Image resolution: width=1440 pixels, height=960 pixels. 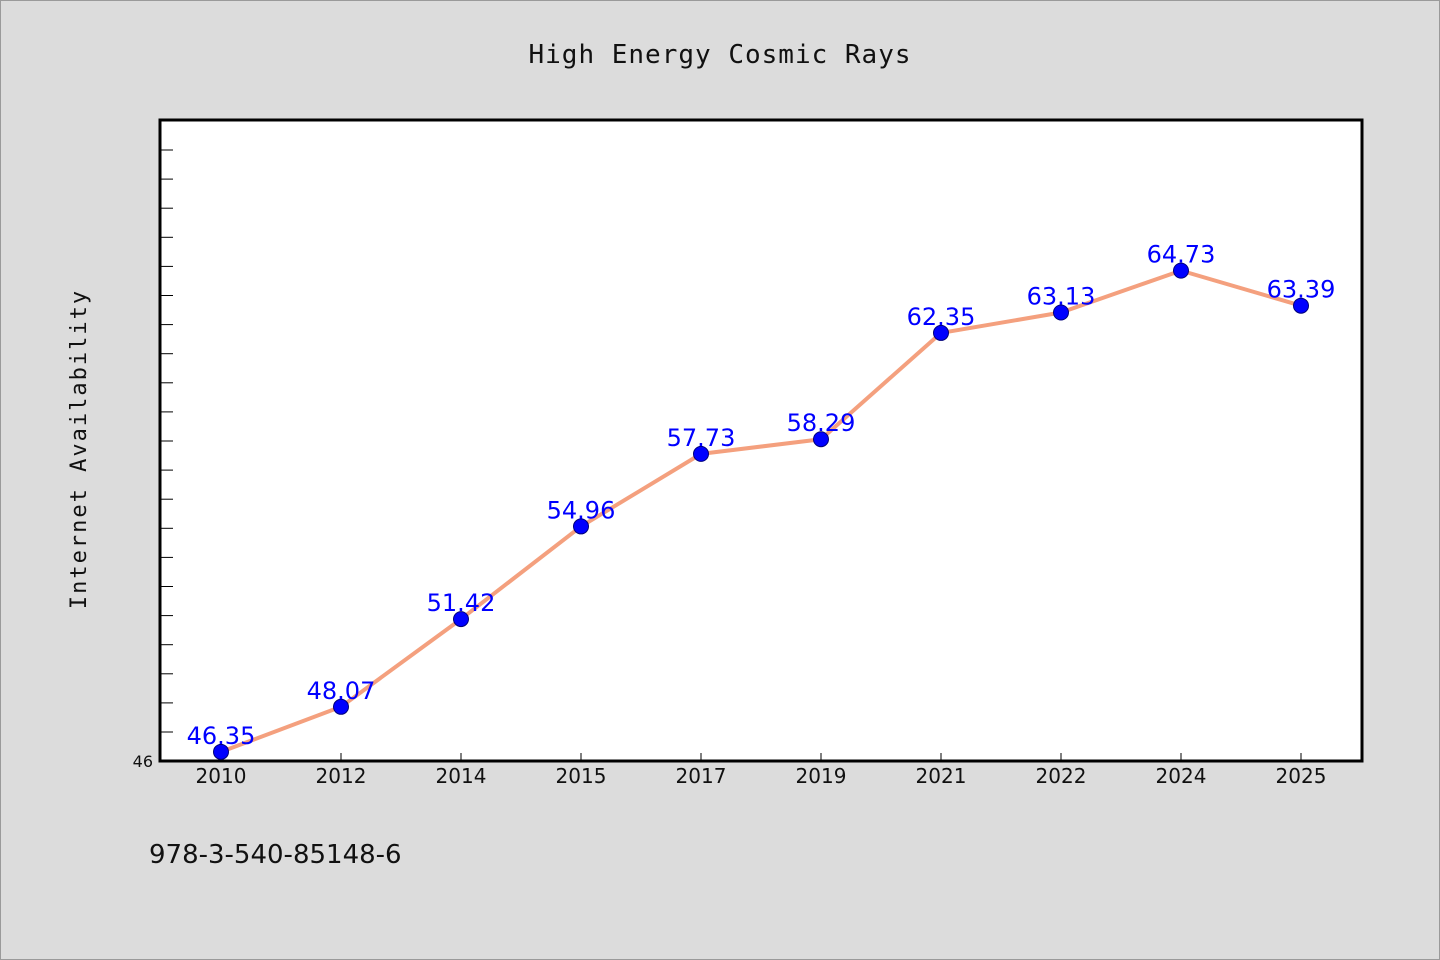 I want to click on data-label: 48.07, so click(x=341, y=691).